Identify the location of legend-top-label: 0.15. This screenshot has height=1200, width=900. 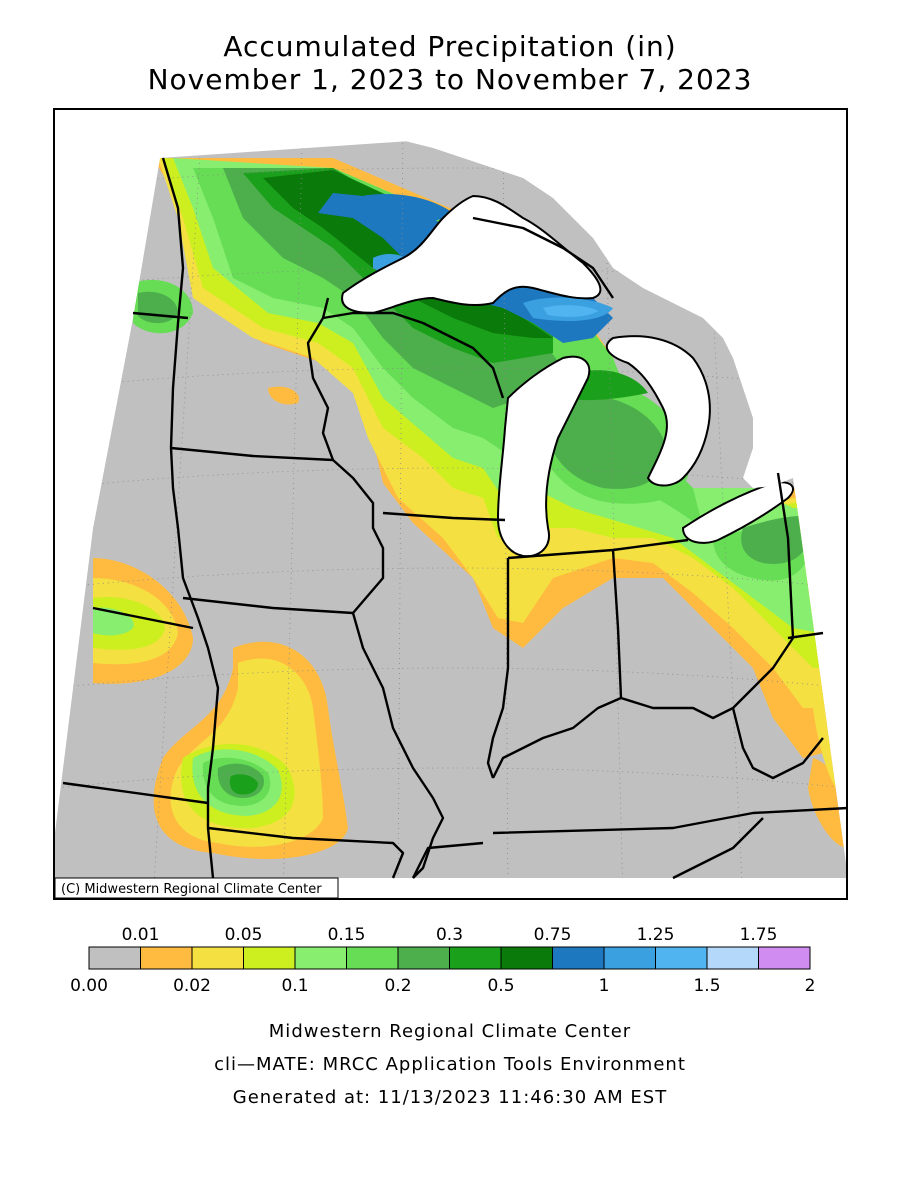
(347, 935).